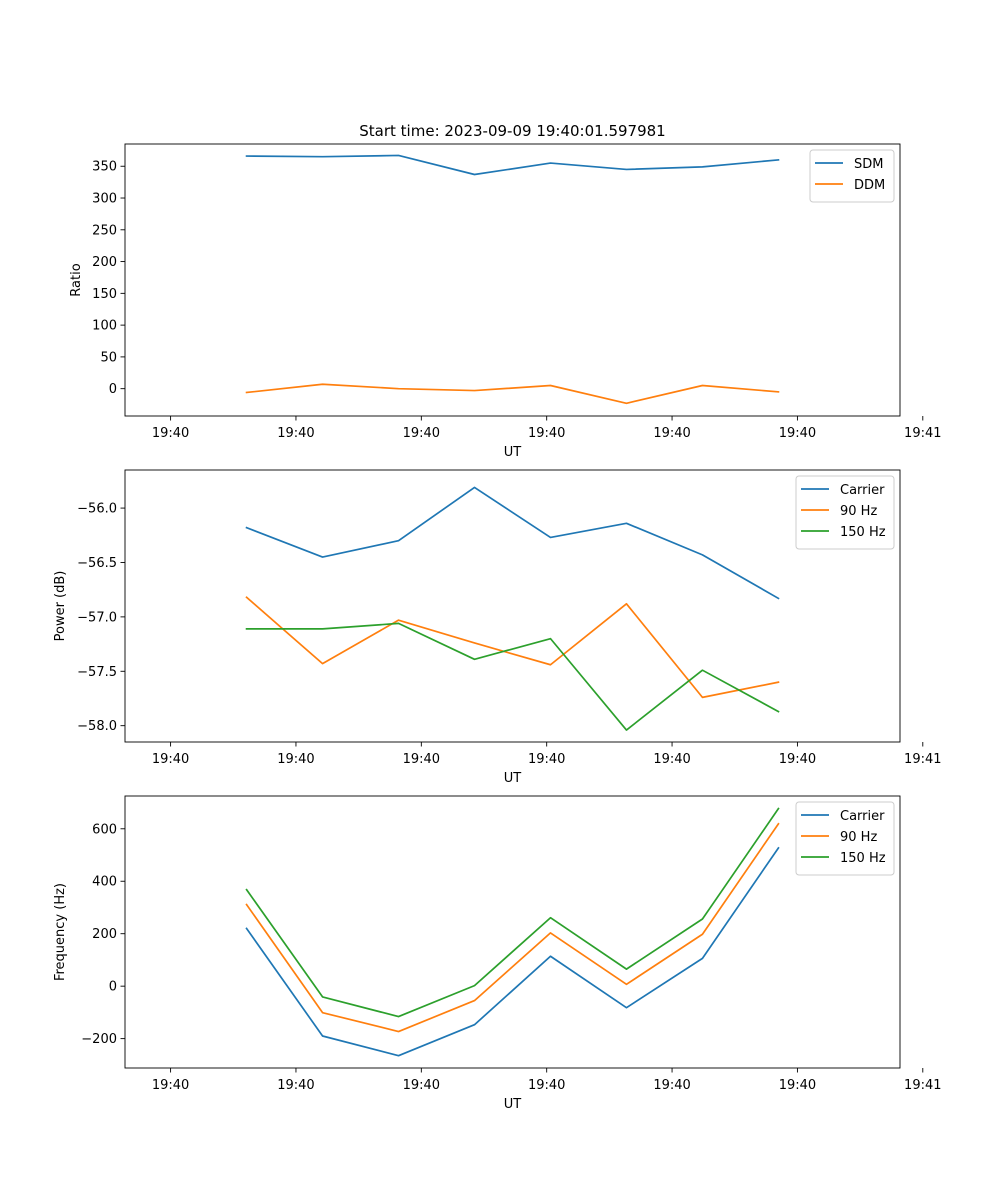 The image size is (1000, 1200). Describe the element at coordinates (104, 294) in the screenshot. I see `y-tick-label: 150` at that location.